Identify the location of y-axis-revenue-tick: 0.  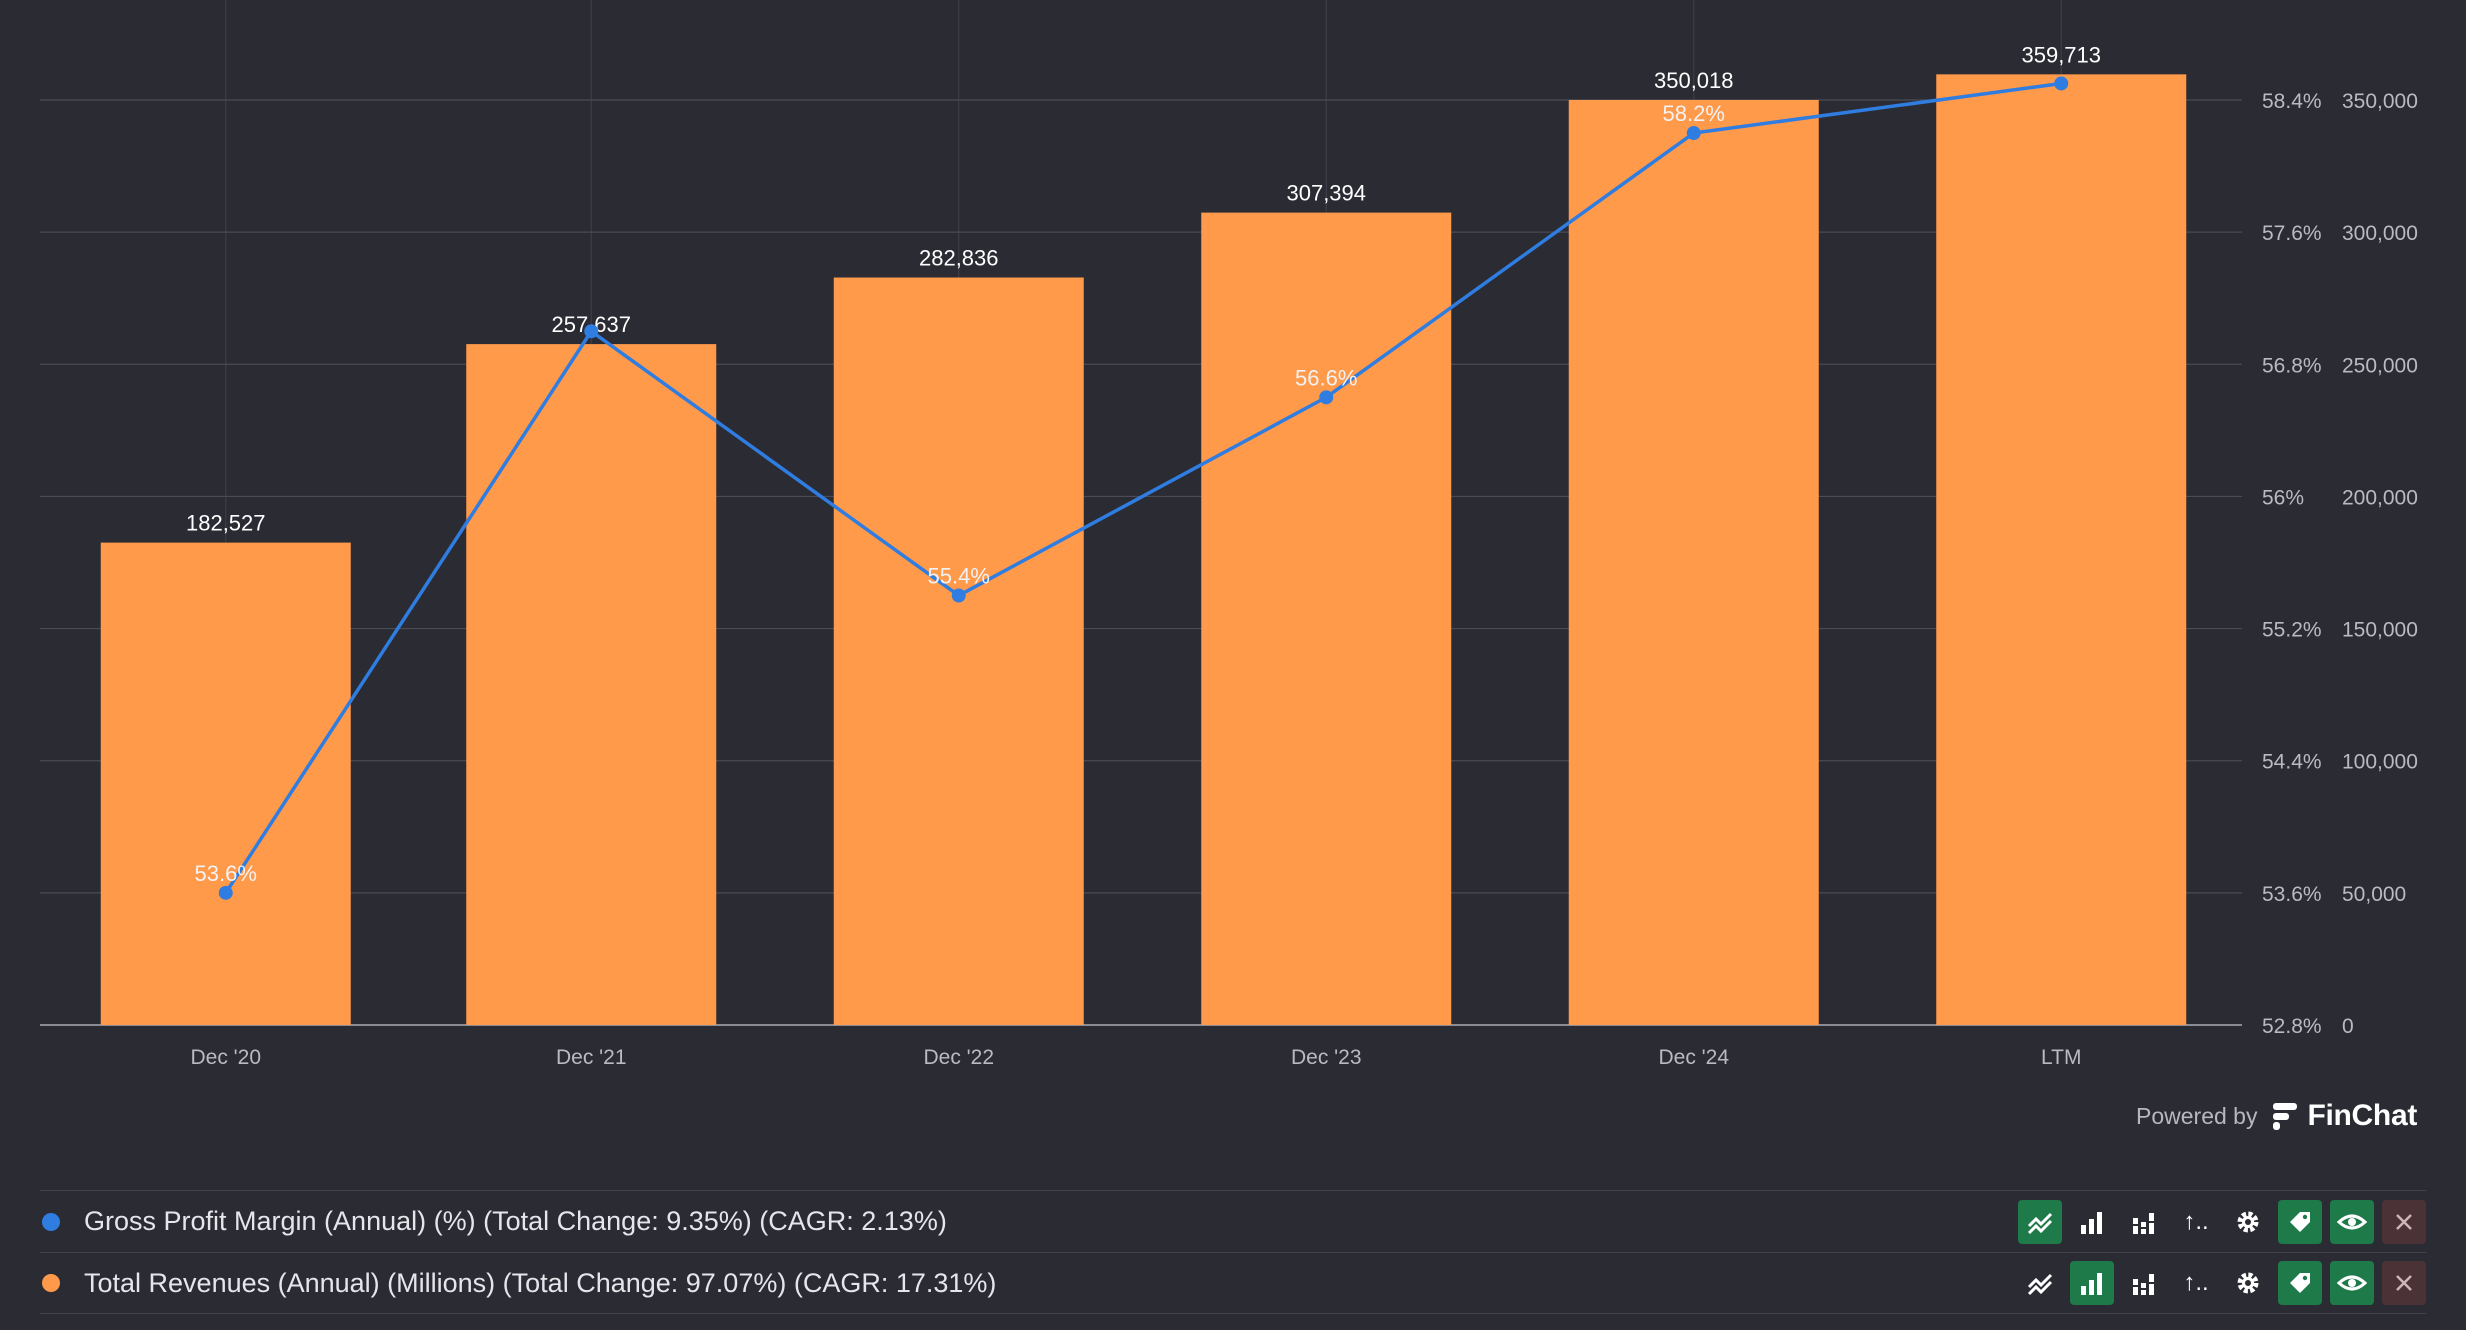
(2348, 1026).